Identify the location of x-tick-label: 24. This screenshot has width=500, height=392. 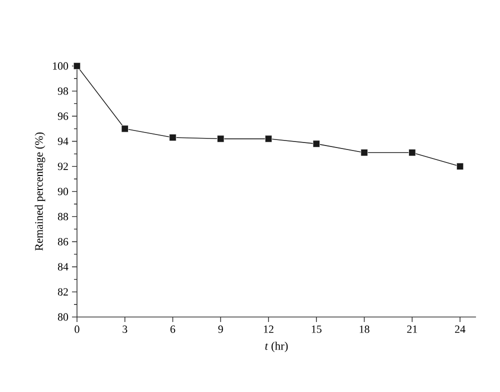
(460, 329).